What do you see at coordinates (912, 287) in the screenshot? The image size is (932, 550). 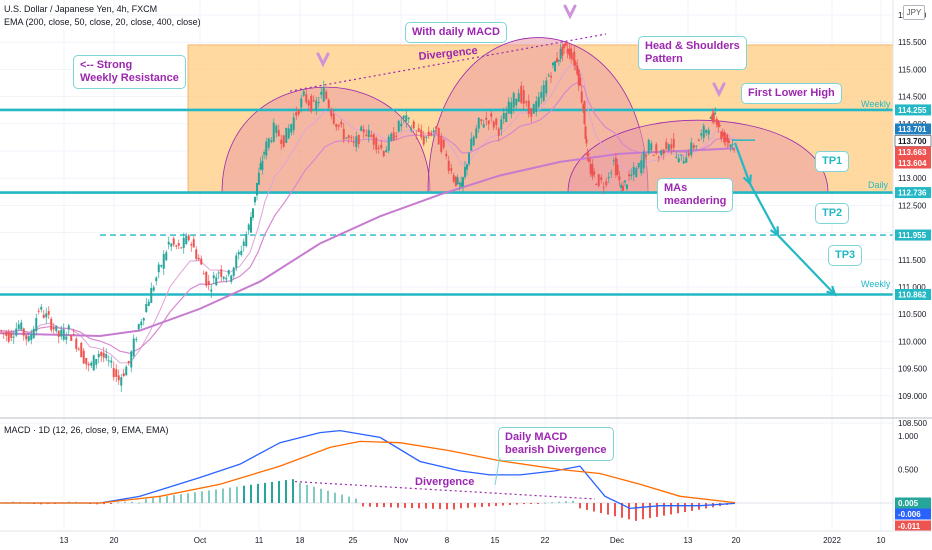 I see `price-tick-label: 111.000` at bounding box center [912, 287].